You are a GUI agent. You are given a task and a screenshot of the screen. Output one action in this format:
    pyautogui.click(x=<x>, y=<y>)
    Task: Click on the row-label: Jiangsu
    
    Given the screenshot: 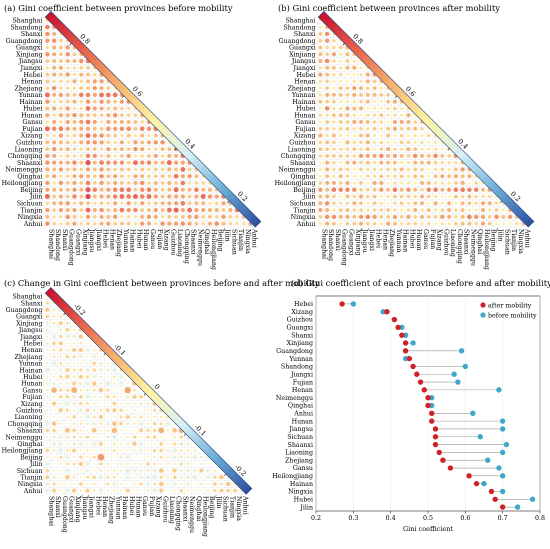 What is the action you would take?
    pyautogui.click(x=30, y=61)
    